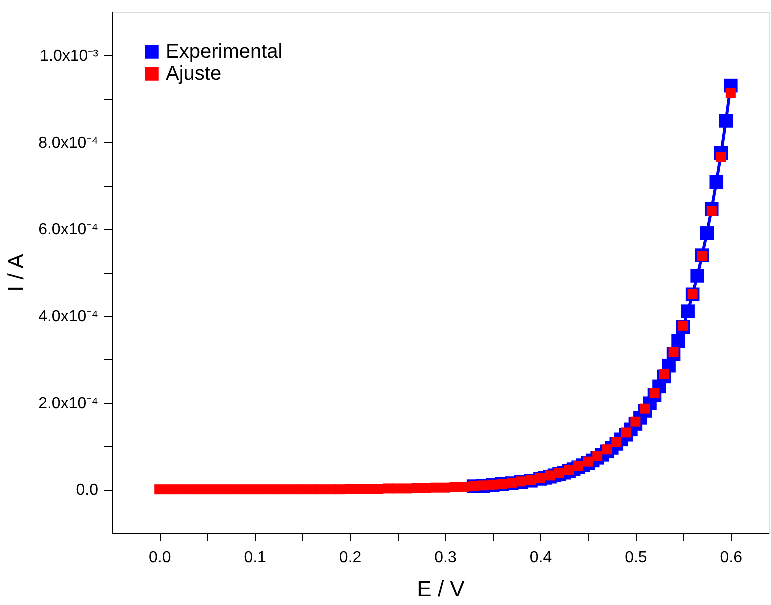  What do you see at coordinates (160, 558) in the screenshot?
I see `x-tick-label: 0.0` at bounding box center [160, 558].